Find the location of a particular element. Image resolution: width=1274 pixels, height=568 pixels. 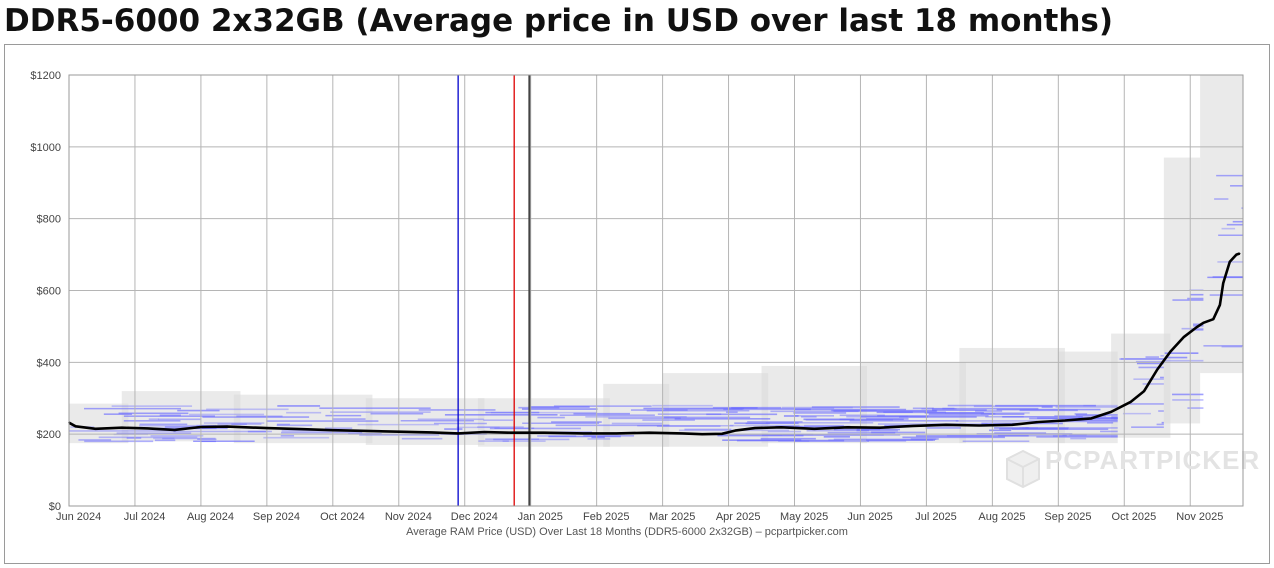

y-tick-label: $200 is located at coordinates (49, 435).